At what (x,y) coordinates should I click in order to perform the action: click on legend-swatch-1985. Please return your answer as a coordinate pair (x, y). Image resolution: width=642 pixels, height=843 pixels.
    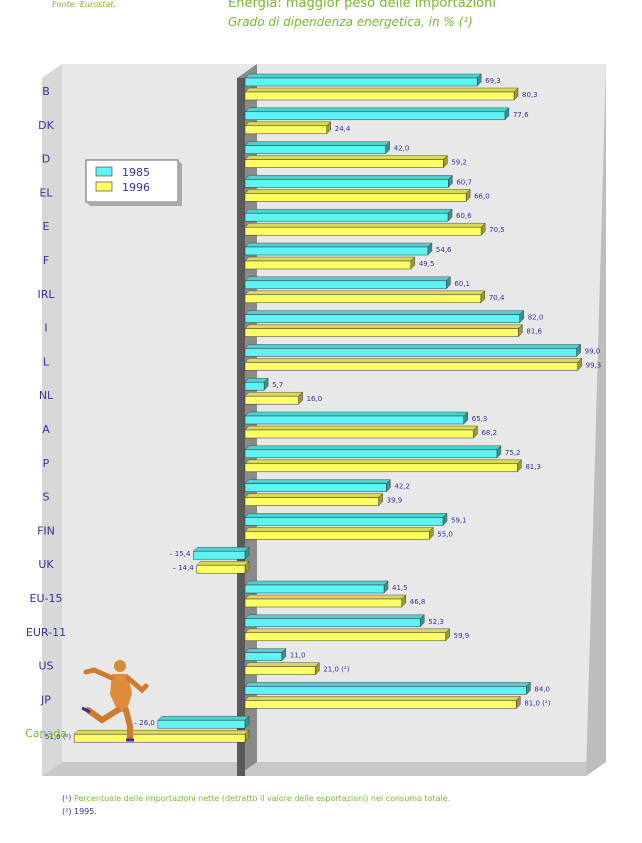
    Looking at the image, I should click on (104, 171).